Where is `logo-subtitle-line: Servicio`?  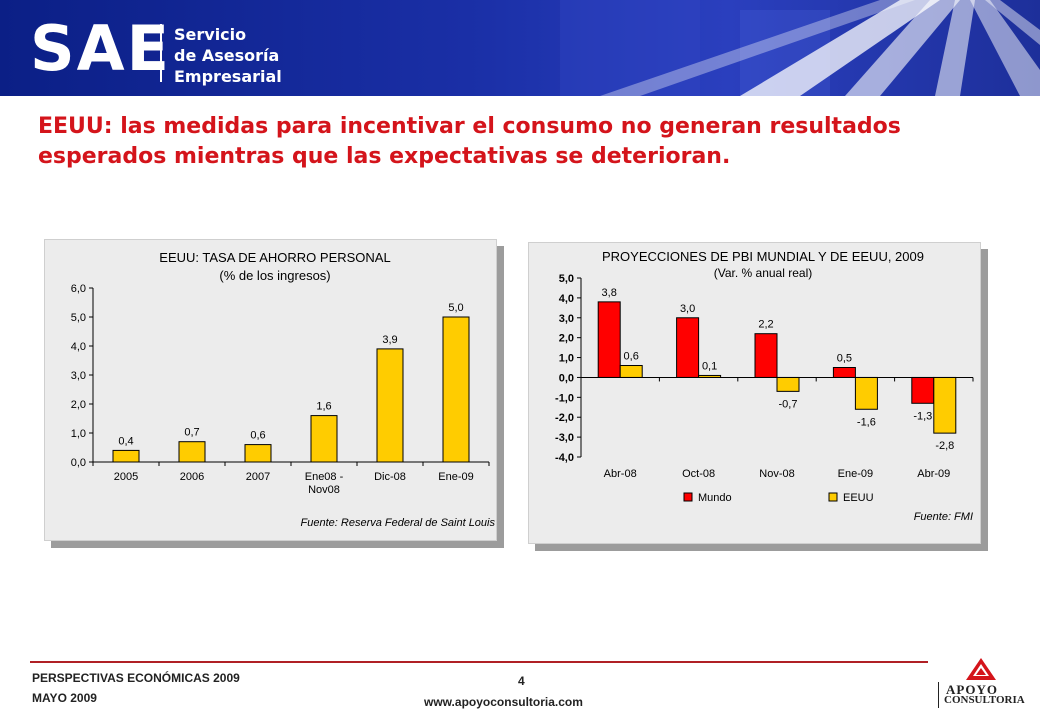 logo-subtitle-line: Servicio is located at coordinates (210, 34).